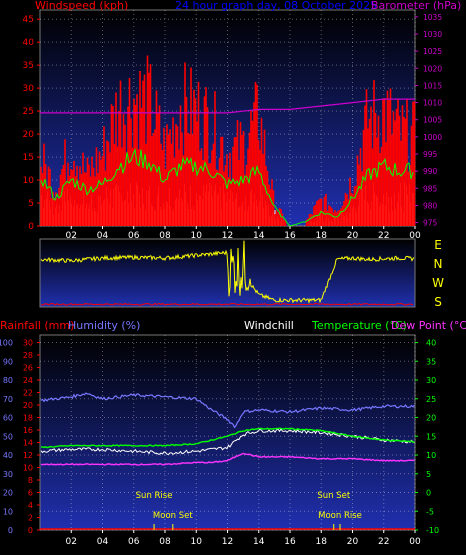 The width and height of the screenshot is (466, 555). Describe the element at coordinates (173, 516) in the screenshot. I see `event-label: Moon Set` at that location.